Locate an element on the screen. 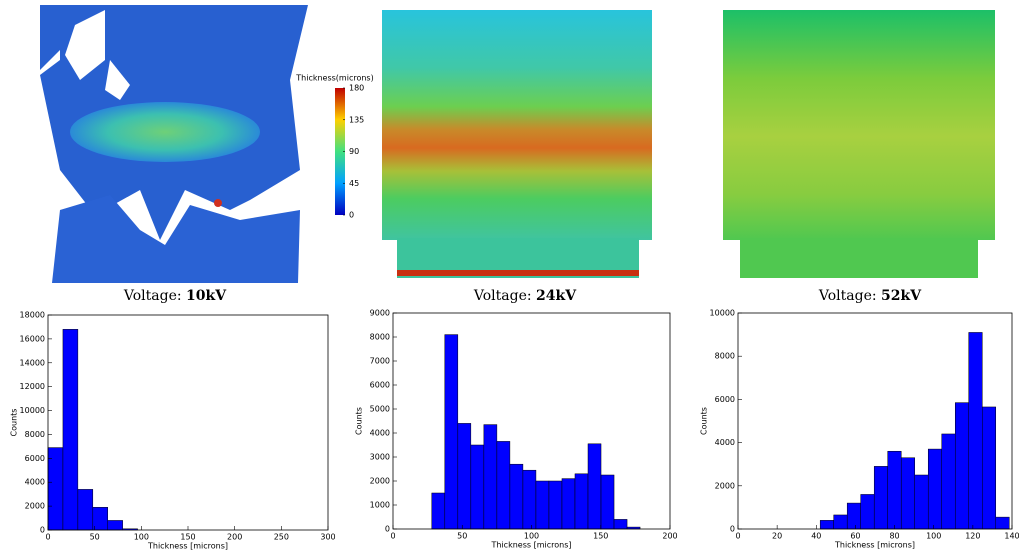 This screenshot has height=553, width=1019. y-tick-label: 12000 is located at coordinates (32, 386).